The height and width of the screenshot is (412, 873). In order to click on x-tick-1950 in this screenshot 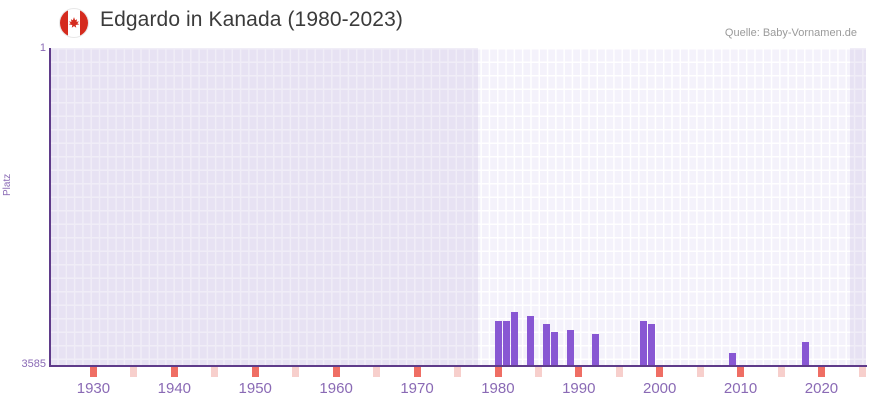, I will do `click(255, 372)`.